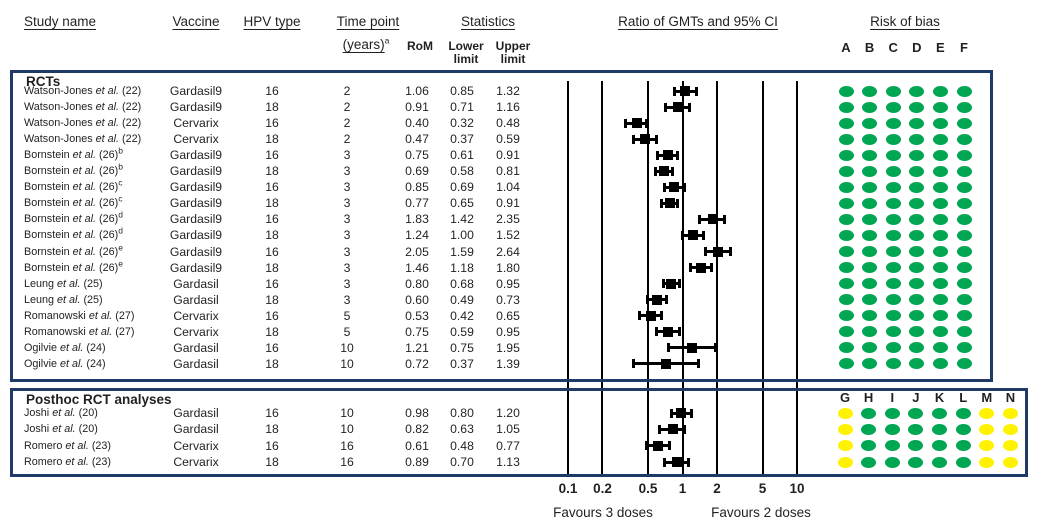 This screenshot has width=1042, height=530. What do you see at coordinates (42, 347) in the screenshot?
I see `study-name-text: Ogilvie` at bounding box center [42, 347].